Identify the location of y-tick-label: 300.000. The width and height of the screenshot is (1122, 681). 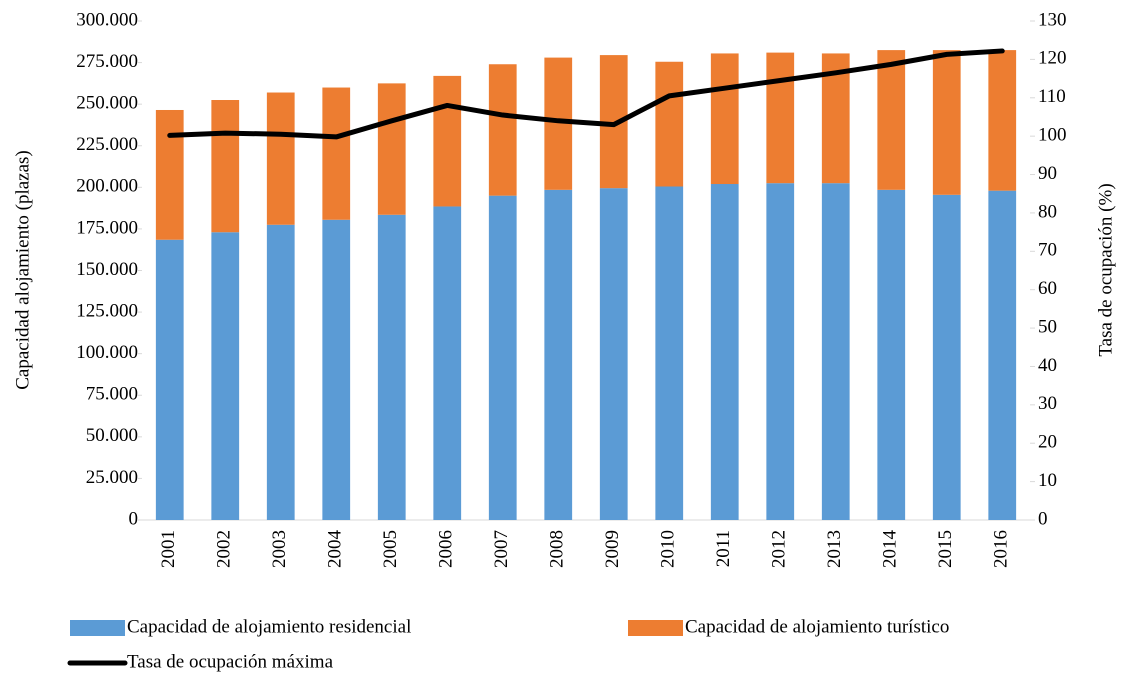
(107, 19).